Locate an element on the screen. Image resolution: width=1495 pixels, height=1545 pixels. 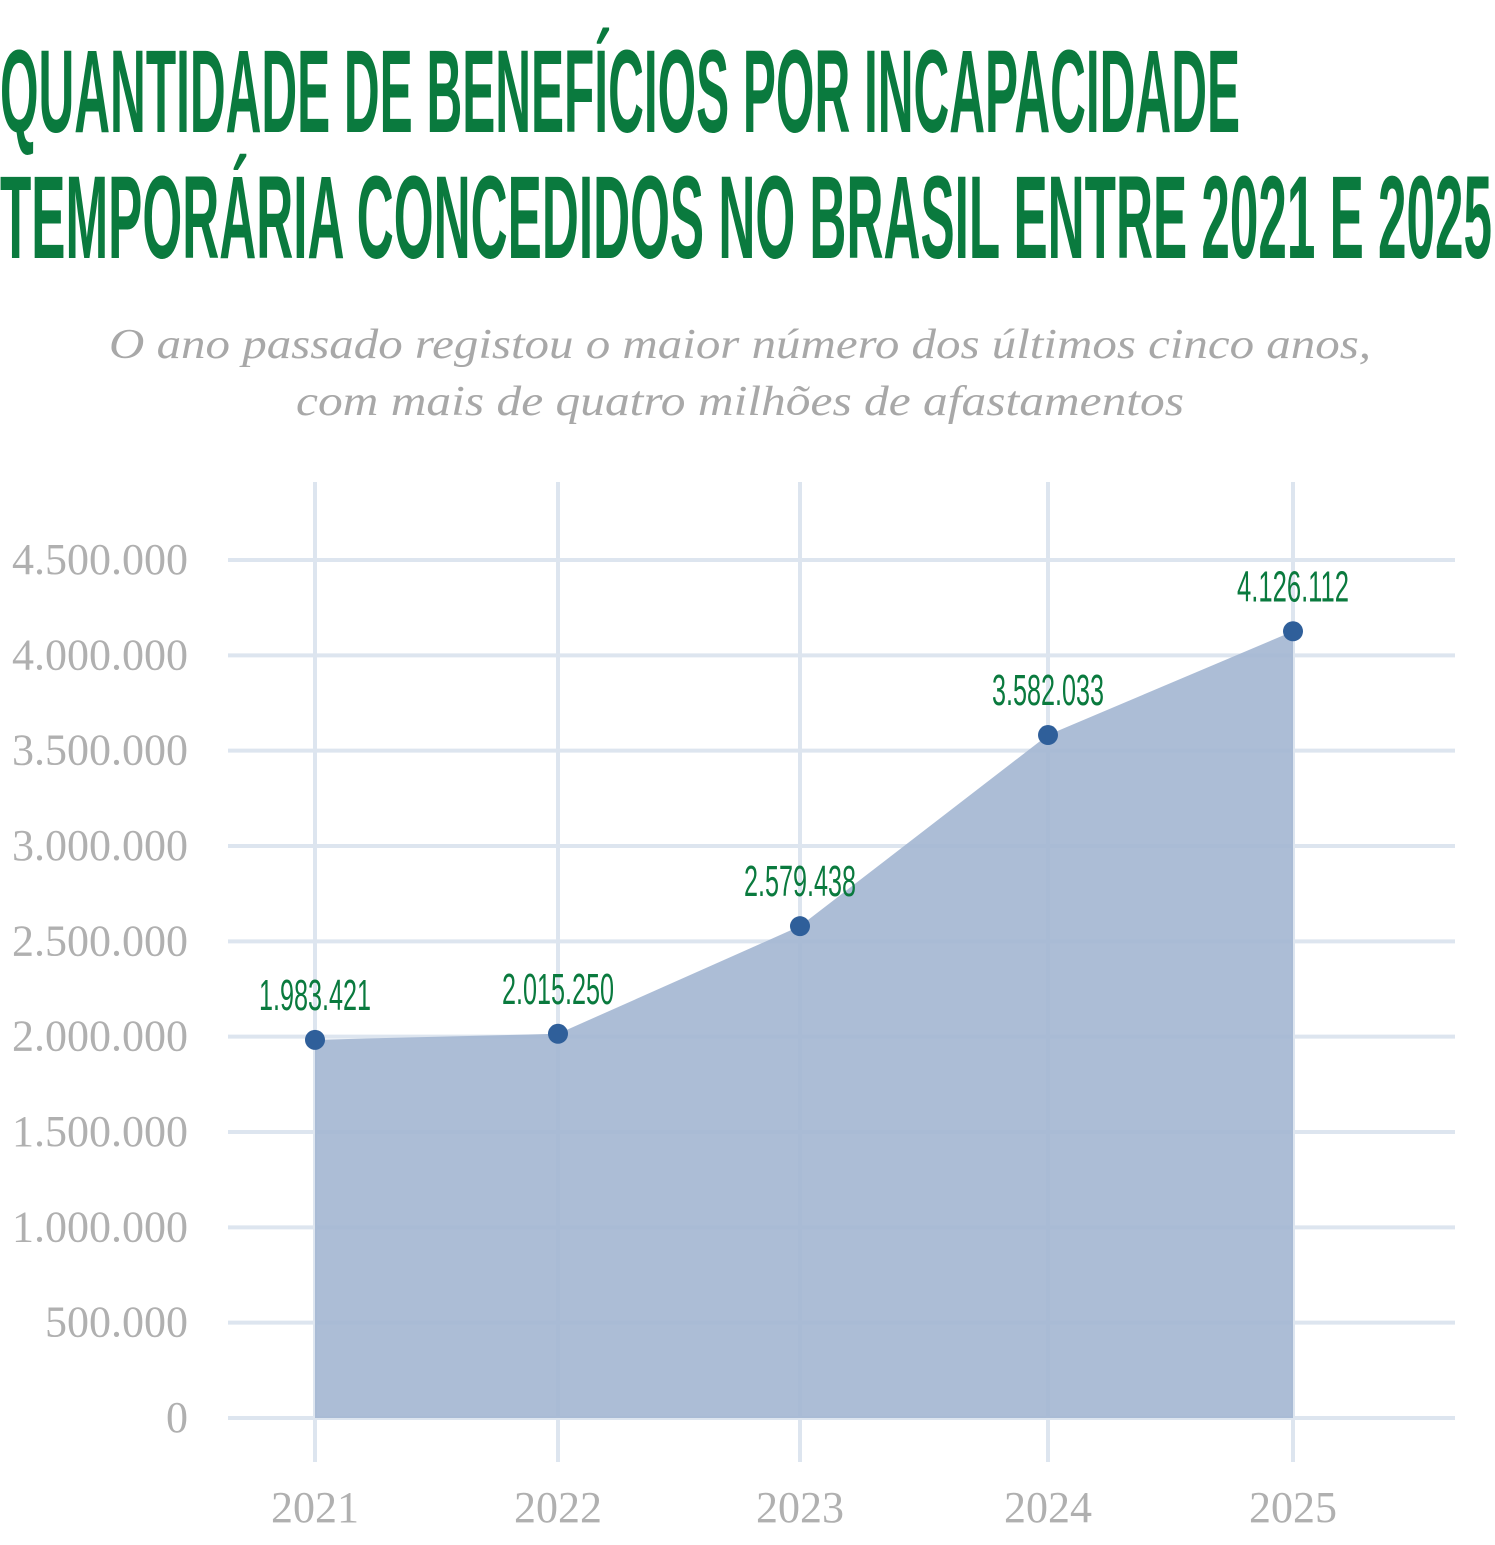
y-tick-label: 2.000.000 is located at coordinates (100, 1036).